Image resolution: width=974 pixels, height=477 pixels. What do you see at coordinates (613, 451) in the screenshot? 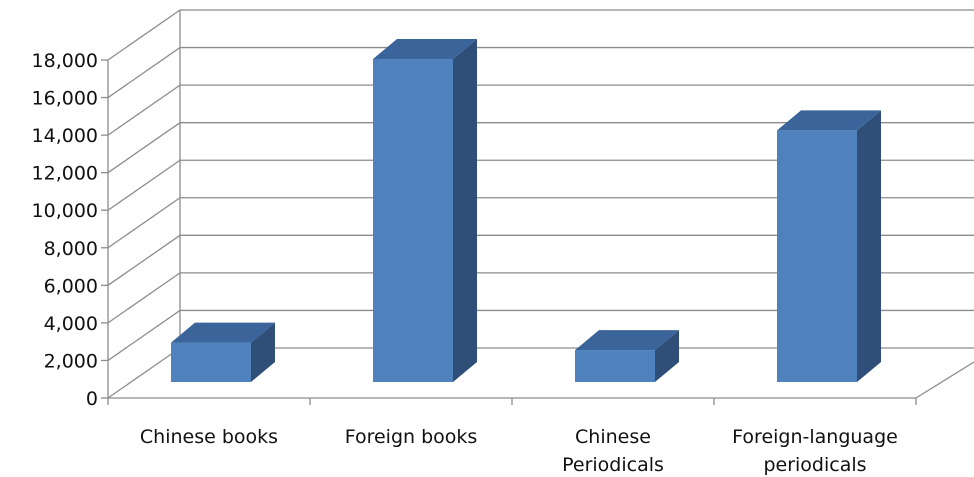
I see `x-category-label: Chinese Periodicals` at bounding box center [613, 451].